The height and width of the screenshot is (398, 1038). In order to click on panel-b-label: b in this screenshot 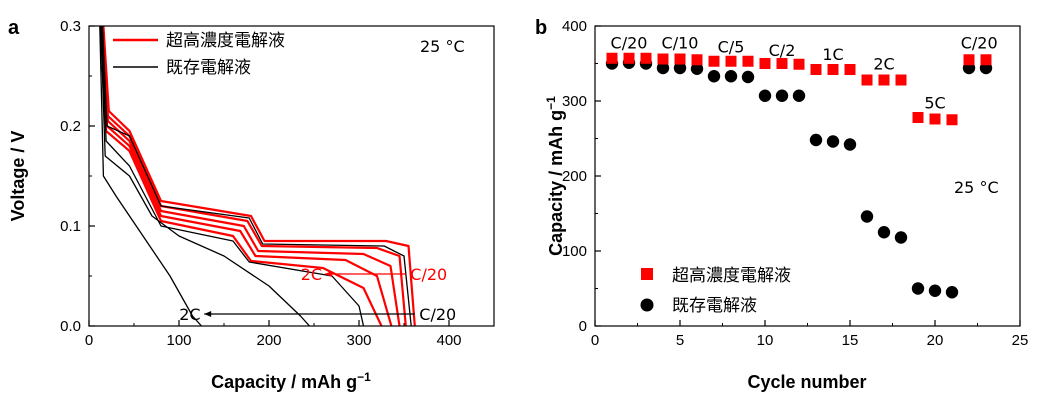, I will do `click(541, 28)`.